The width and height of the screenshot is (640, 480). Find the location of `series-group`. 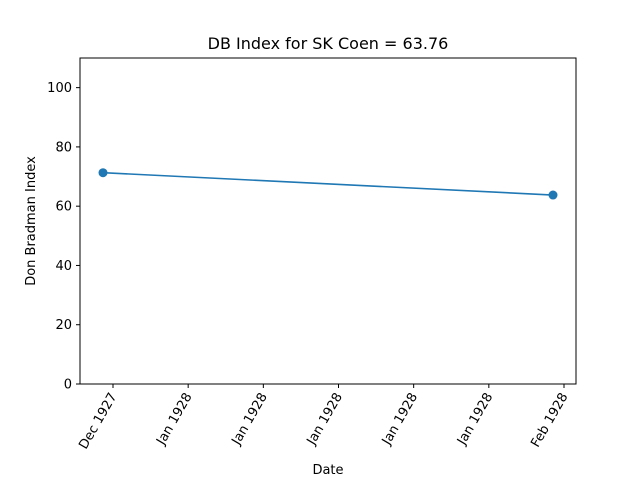

series-group is located at coordinates (328, 184).